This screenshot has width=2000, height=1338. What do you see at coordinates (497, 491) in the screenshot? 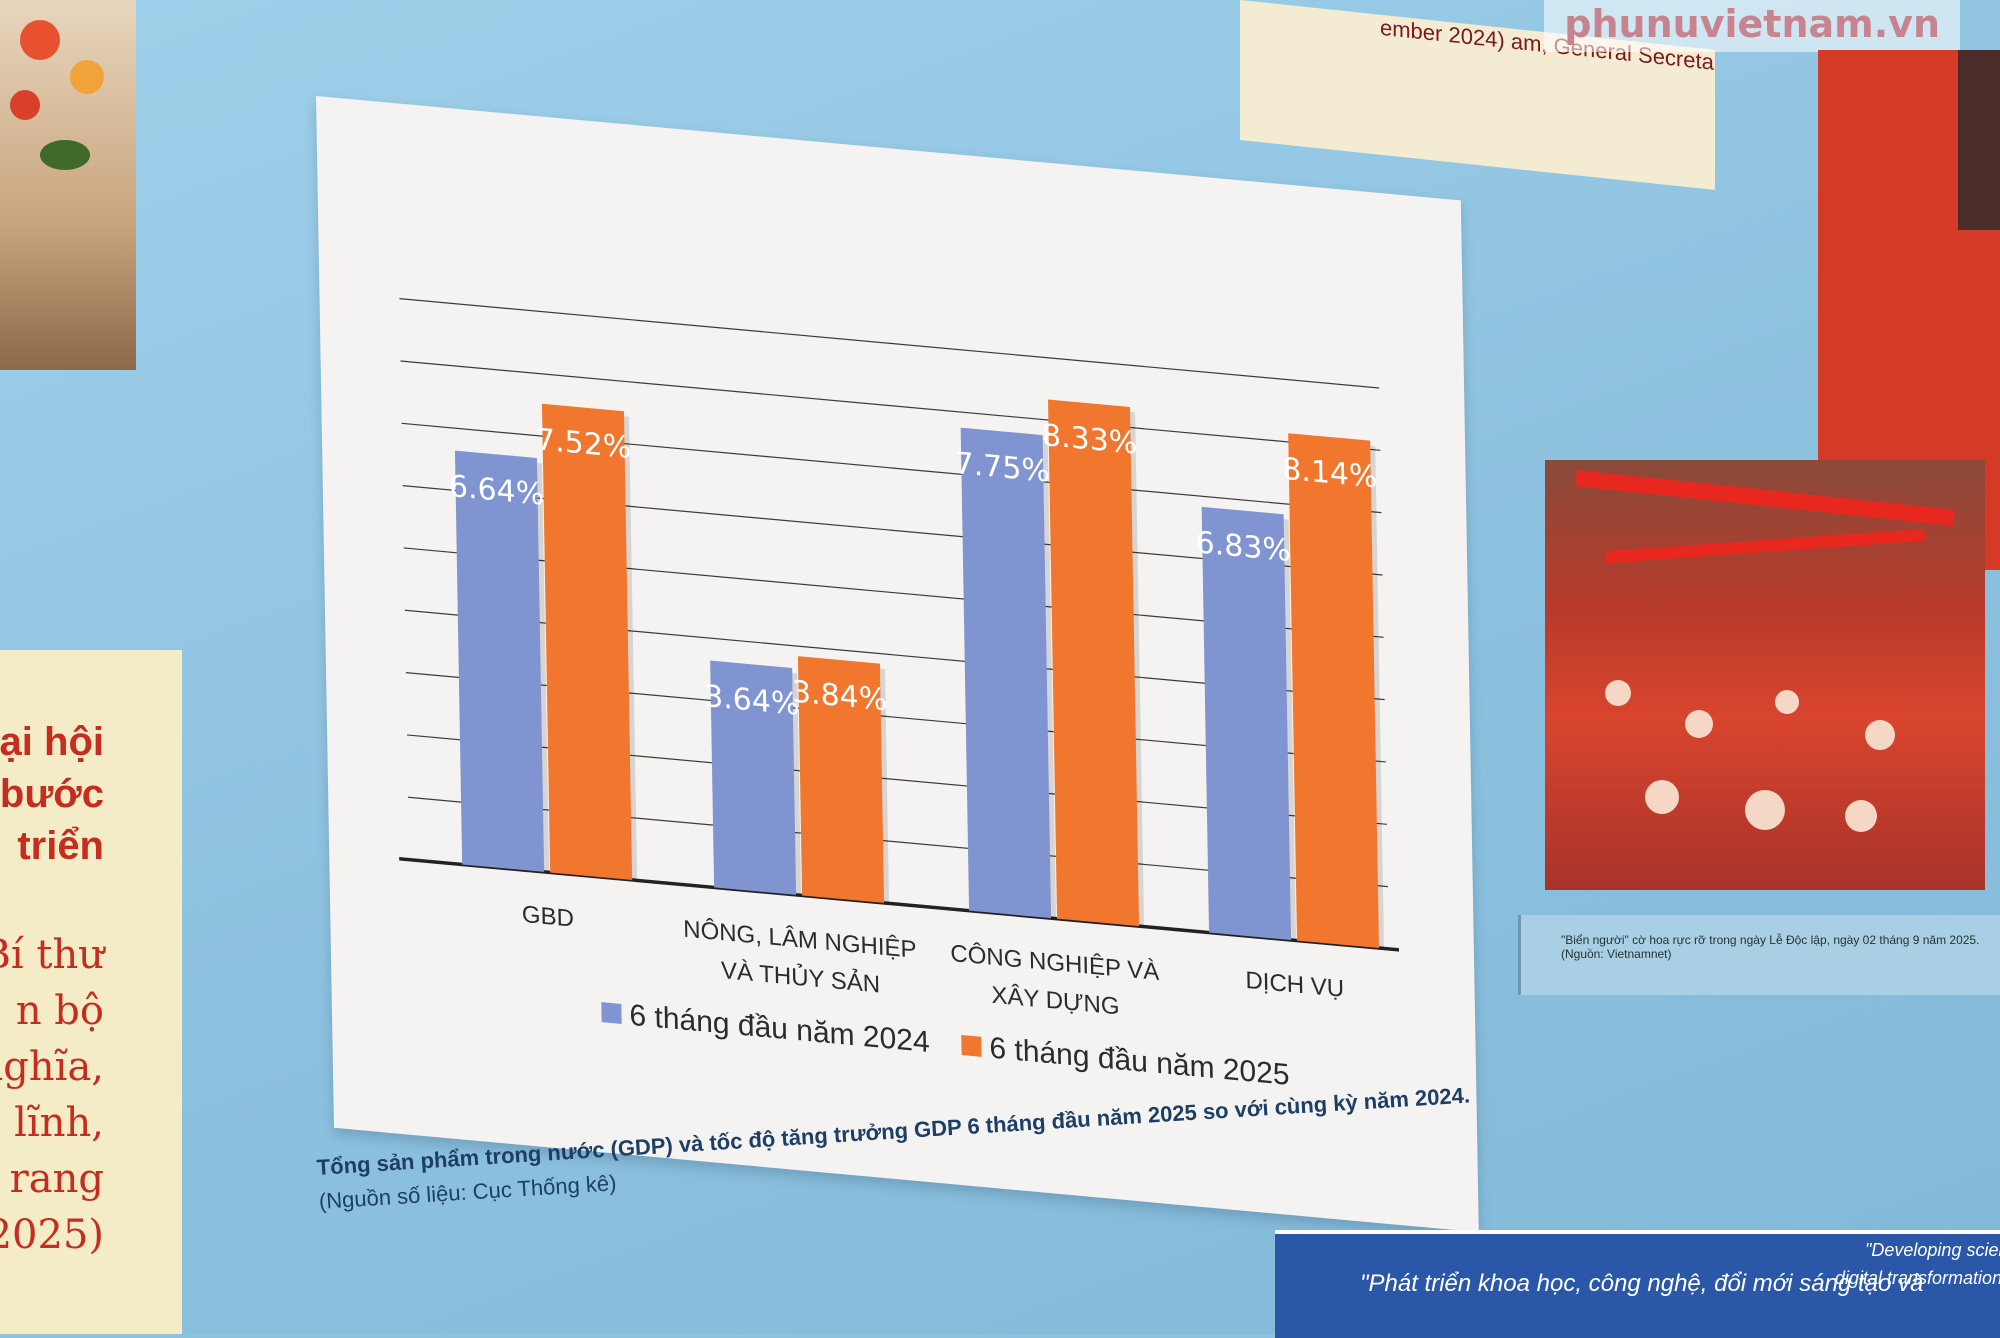
I see `data-label: 6.64%` at bounding box center [497, 491].